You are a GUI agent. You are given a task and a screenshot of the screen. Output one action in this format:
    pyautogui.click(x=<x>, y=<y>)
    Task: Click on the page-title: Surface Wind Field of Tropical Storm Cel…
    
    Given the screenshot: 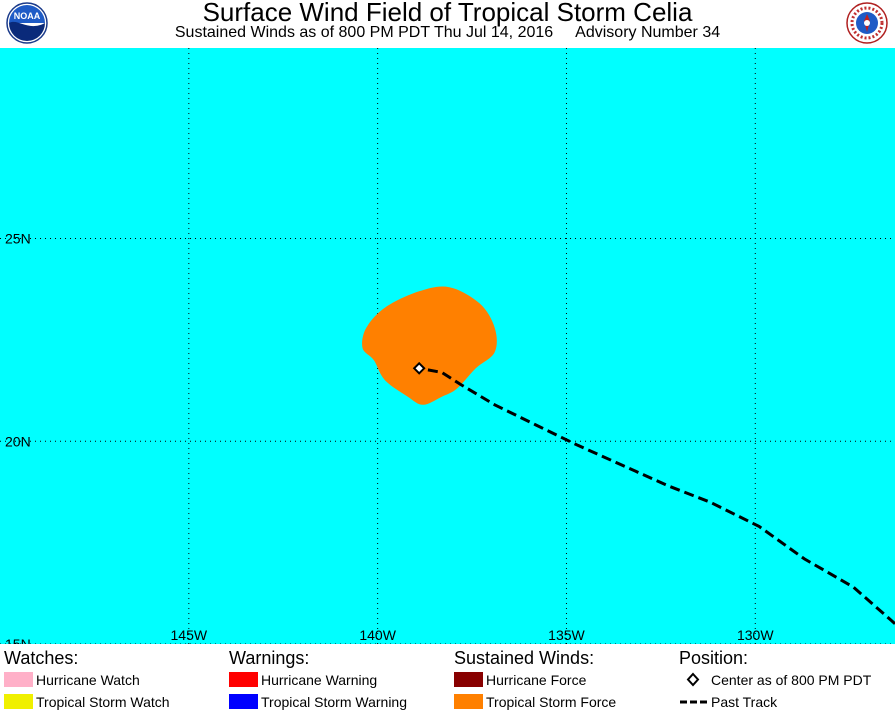 What is the action you would take?
    pyautogui.click(x=447, y=13)
    